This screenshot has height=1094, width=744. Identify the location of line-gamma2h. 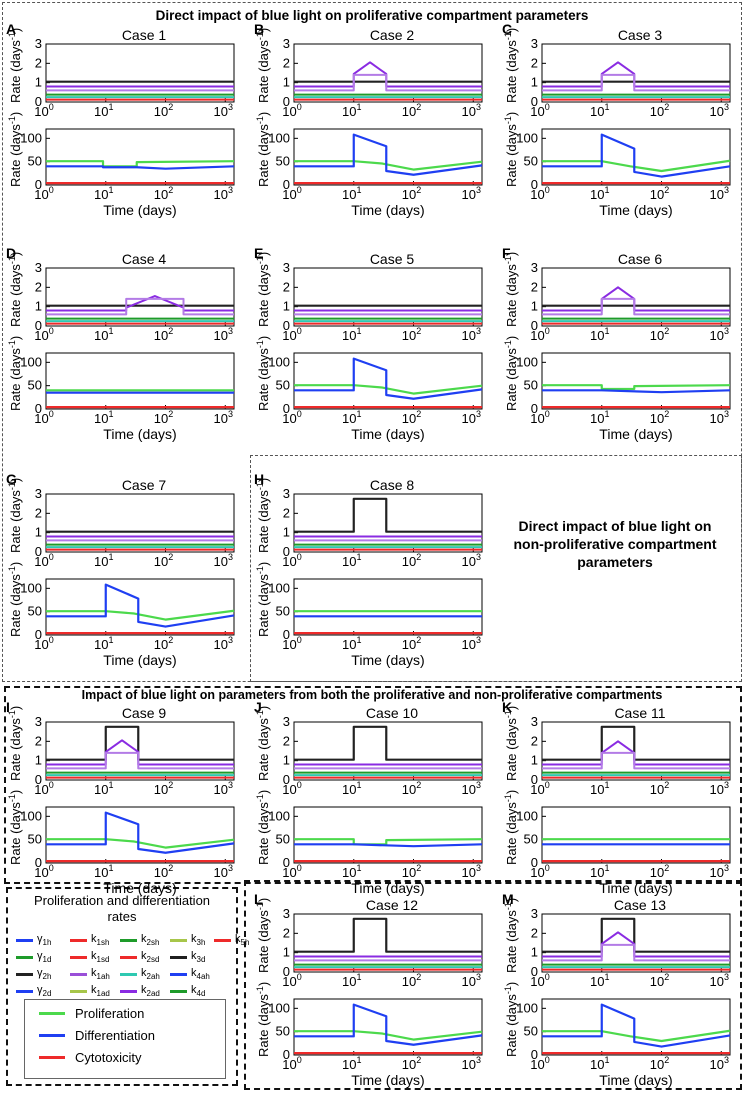
(388, 743).